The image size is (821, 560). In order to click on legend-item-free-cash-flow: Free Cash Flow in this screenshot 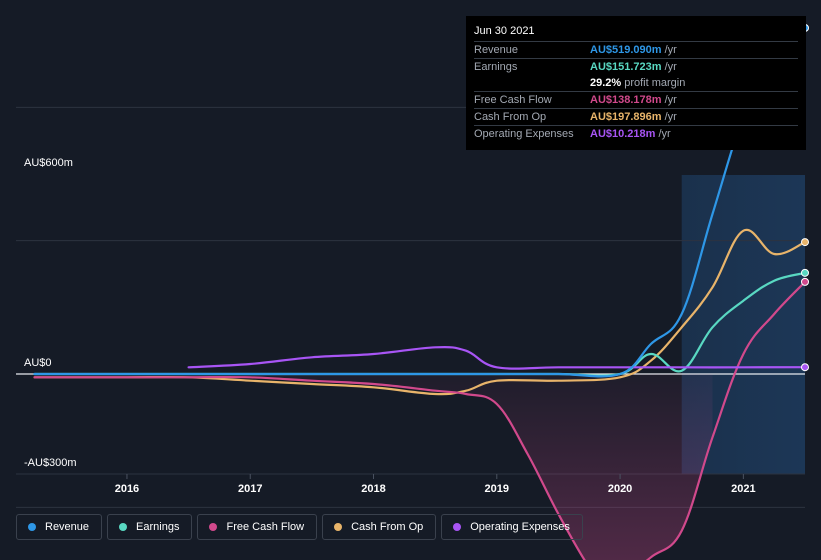, I will do `click(257, 527)`.